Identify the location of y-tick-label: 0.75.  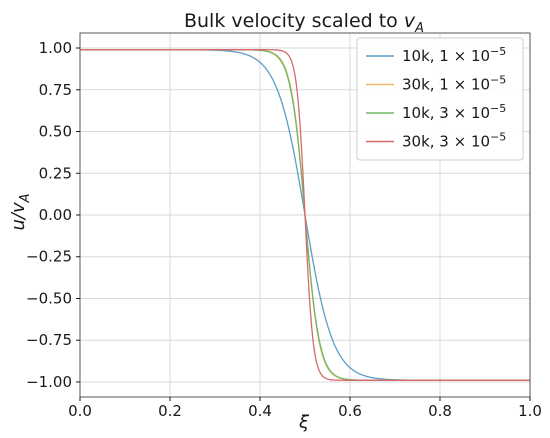
(55, 90).